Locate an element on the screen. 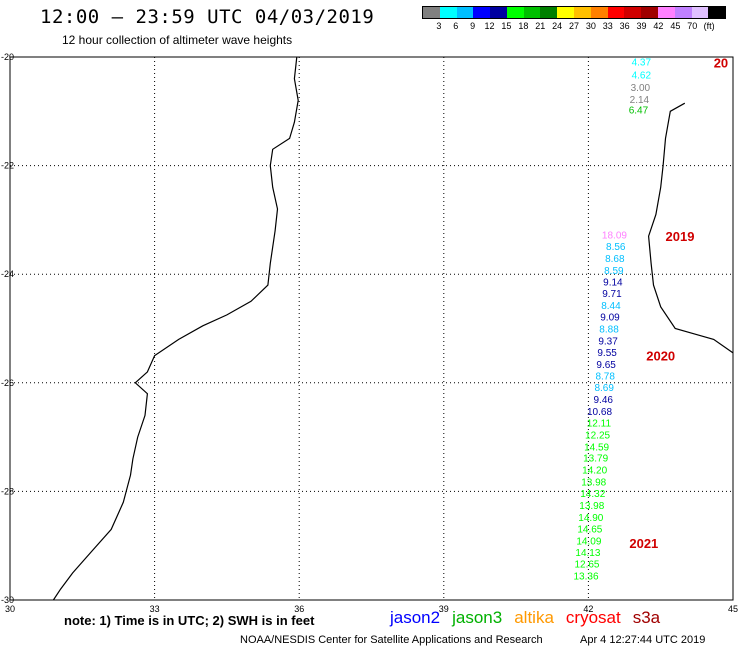 The height and width of the screenshot is (650, 740). wave-height-value: 8.69 is located at coordinates (604, 388).